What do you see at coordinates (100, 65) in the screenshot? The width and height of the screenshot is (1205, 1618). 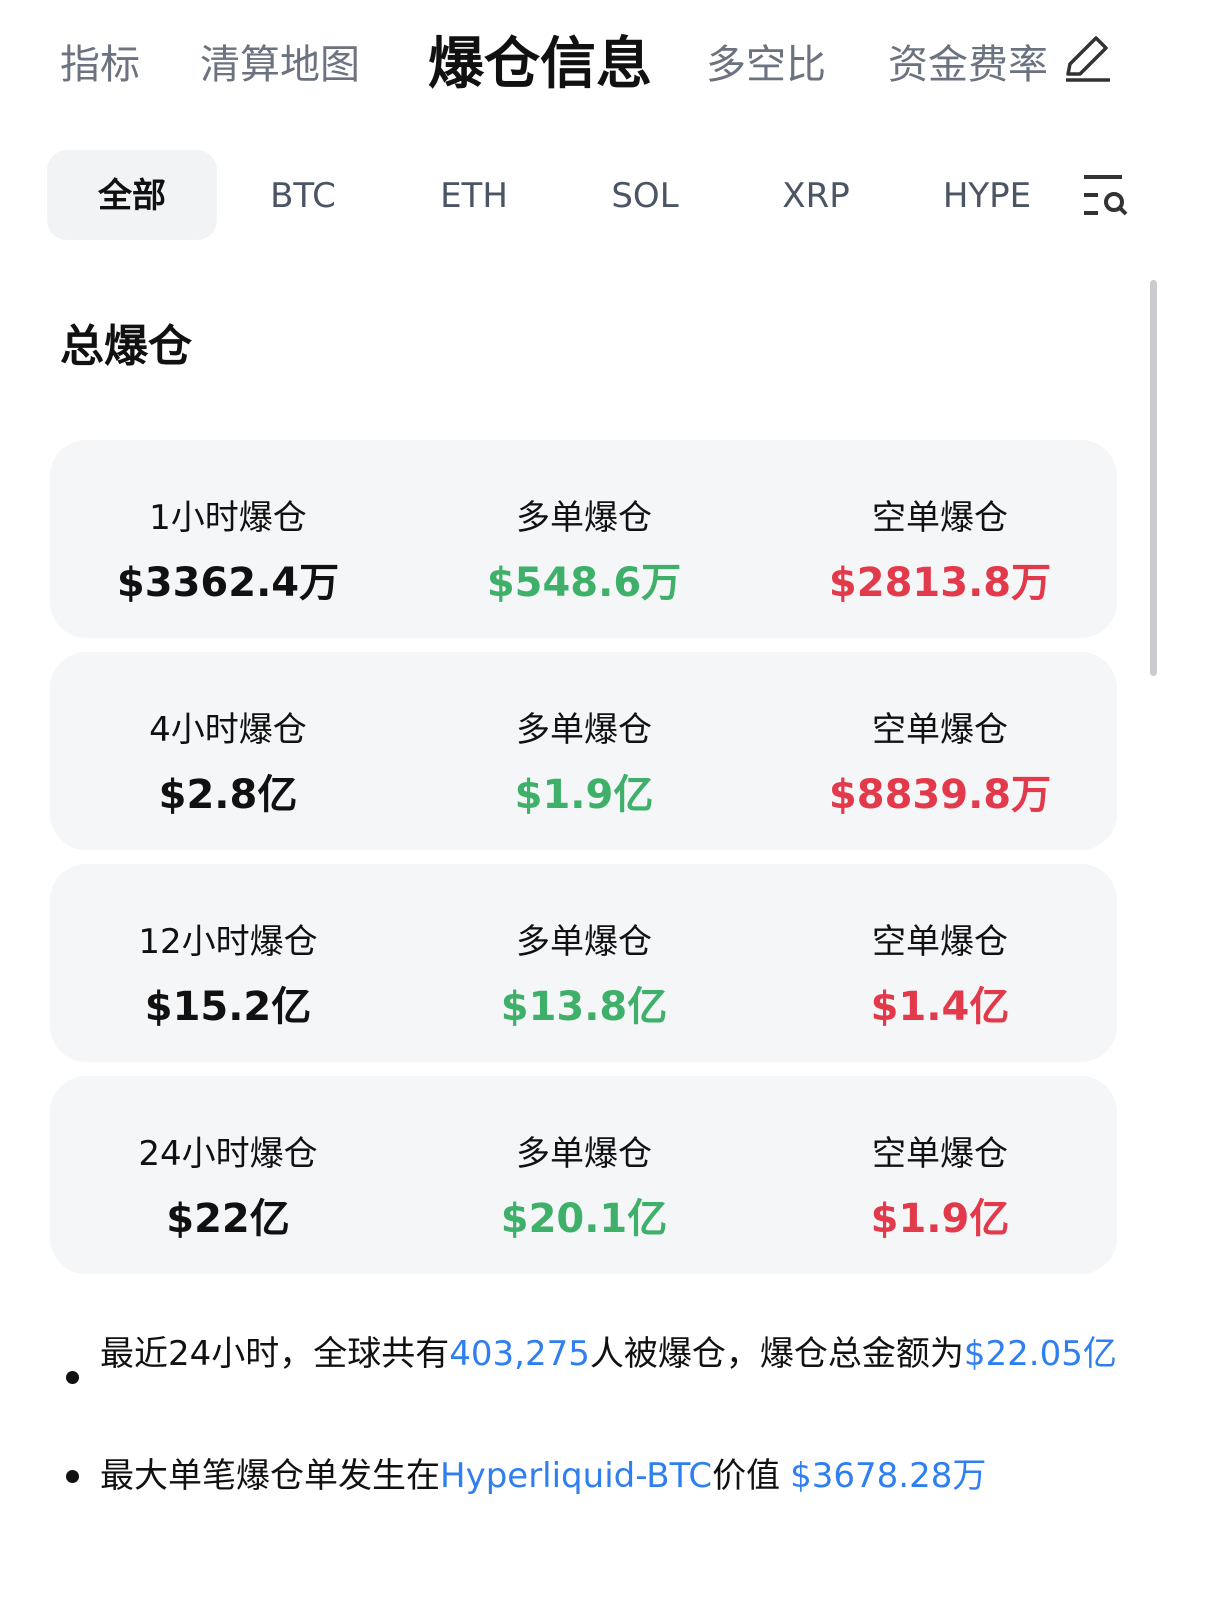 I see `top-tab: 指标` at bounding box center [100, 65].